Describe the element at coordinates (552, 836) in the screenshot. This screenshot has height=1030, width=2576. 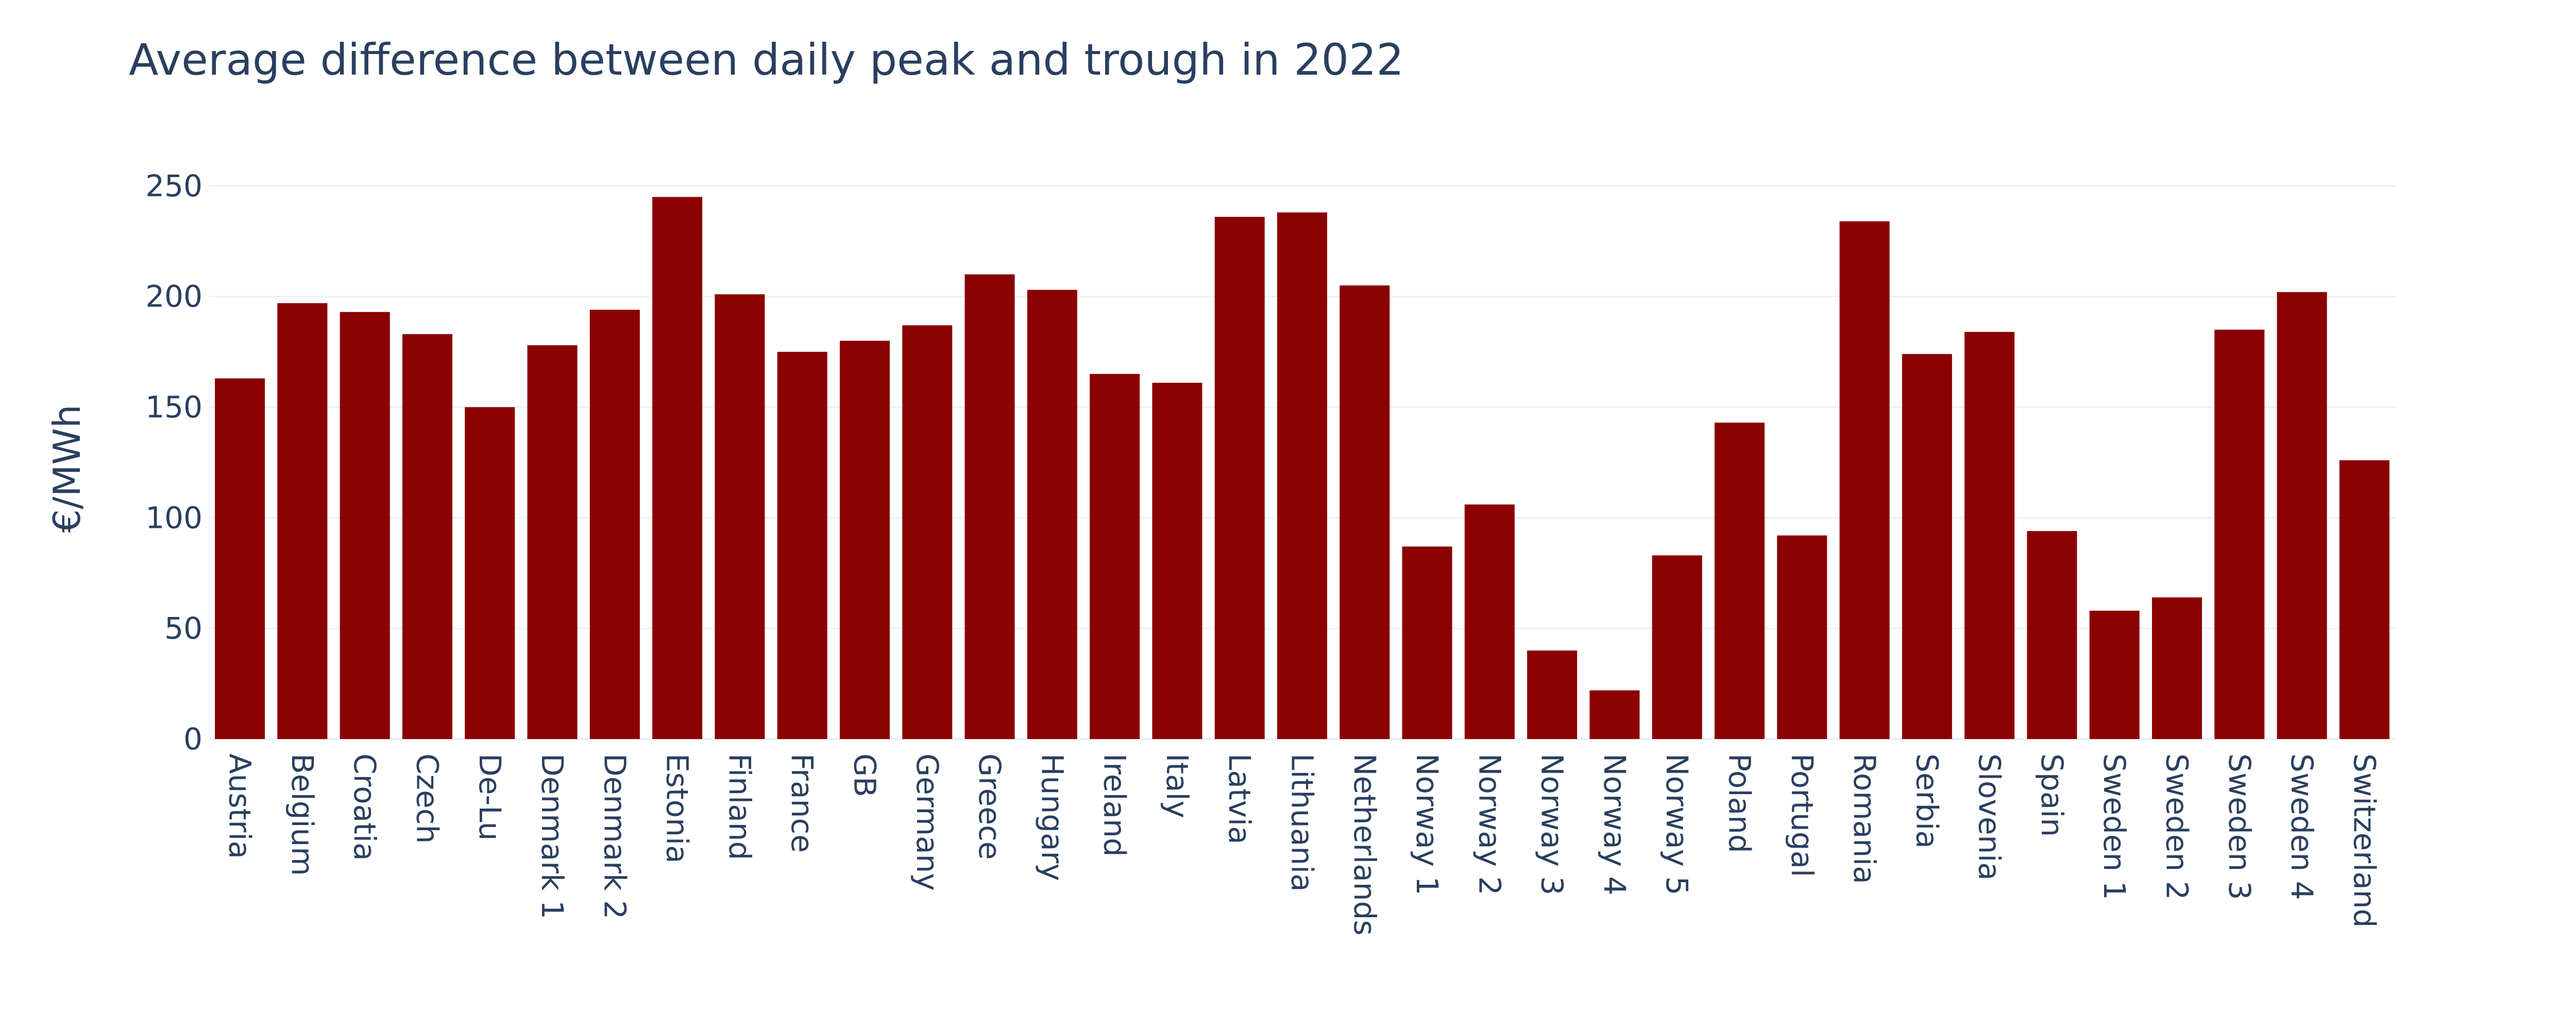
I see `x-tick-label: Denmark 1` at that location.